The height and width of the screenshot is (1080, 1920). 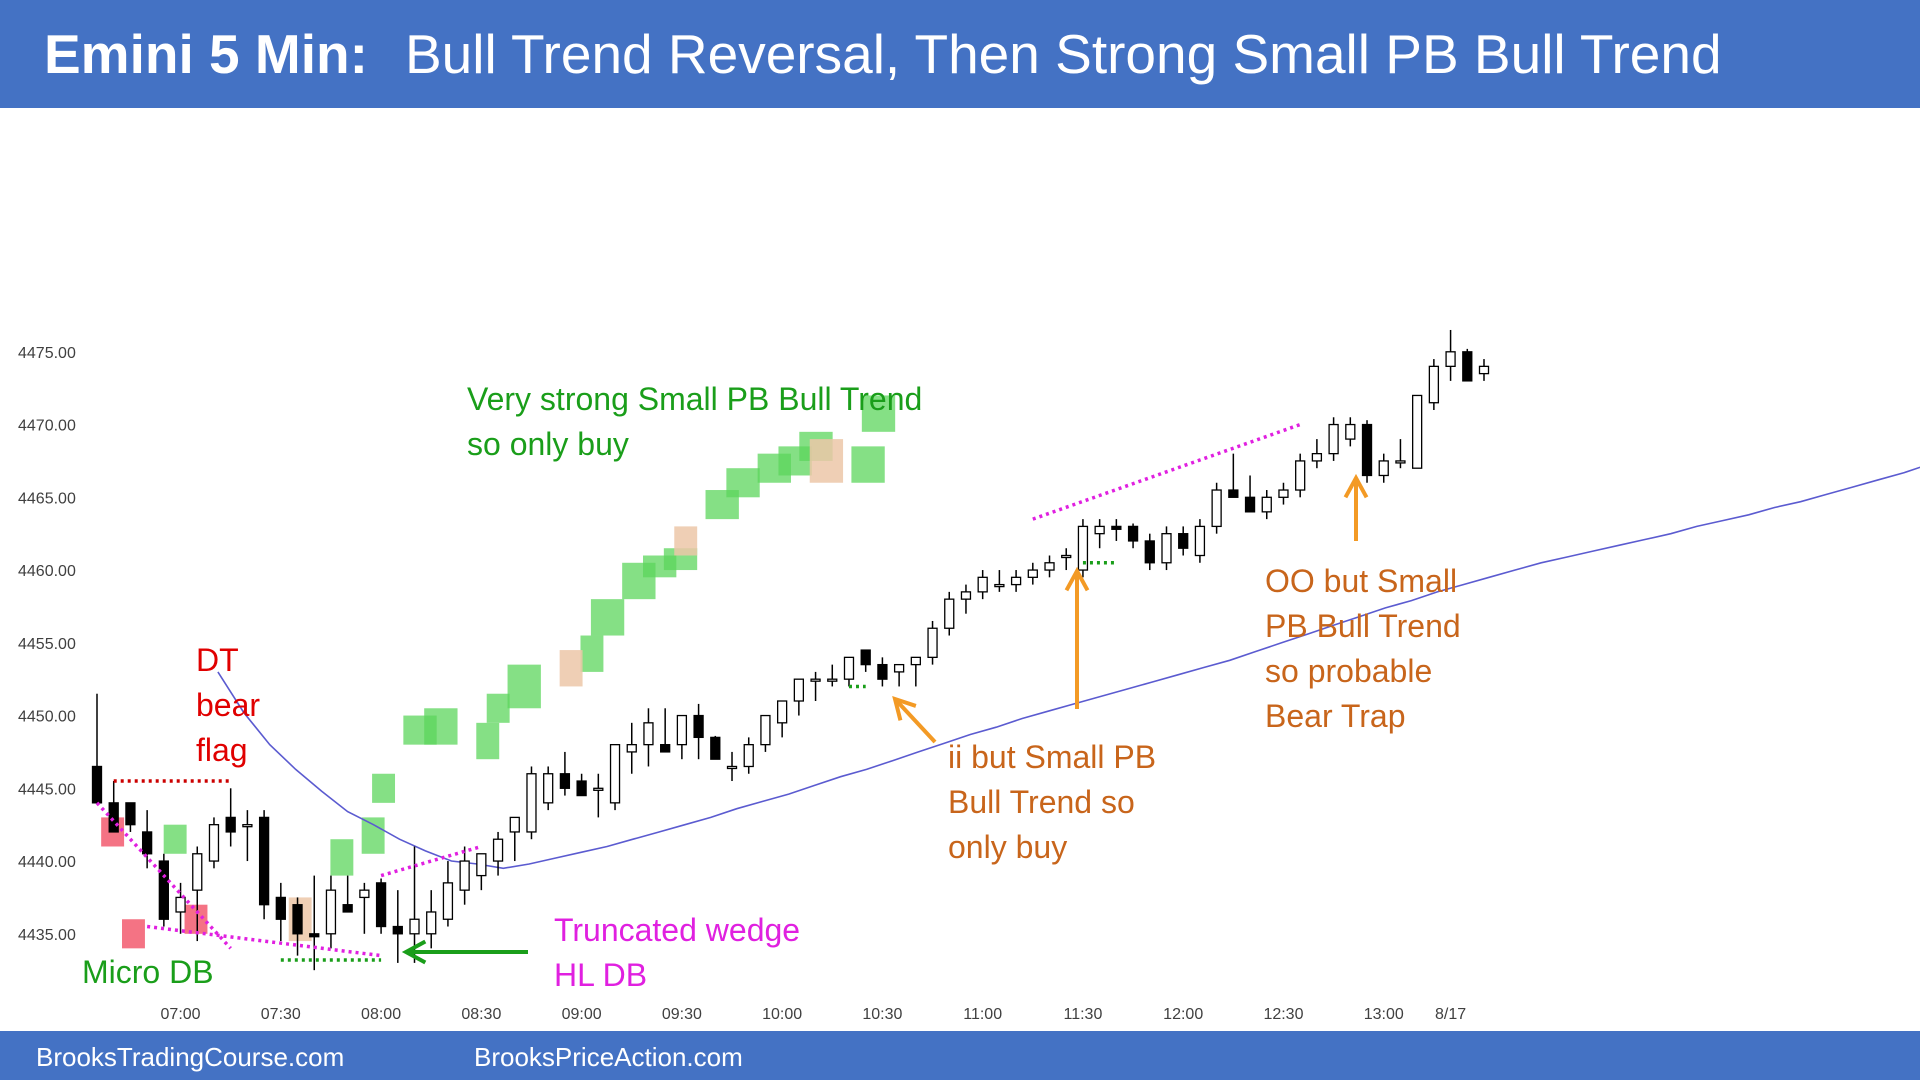 What do you see at coordinates (582, 1014) in the screenshot?
I see `x-tick-label: 09:00` at bounding box center [582, 1014].